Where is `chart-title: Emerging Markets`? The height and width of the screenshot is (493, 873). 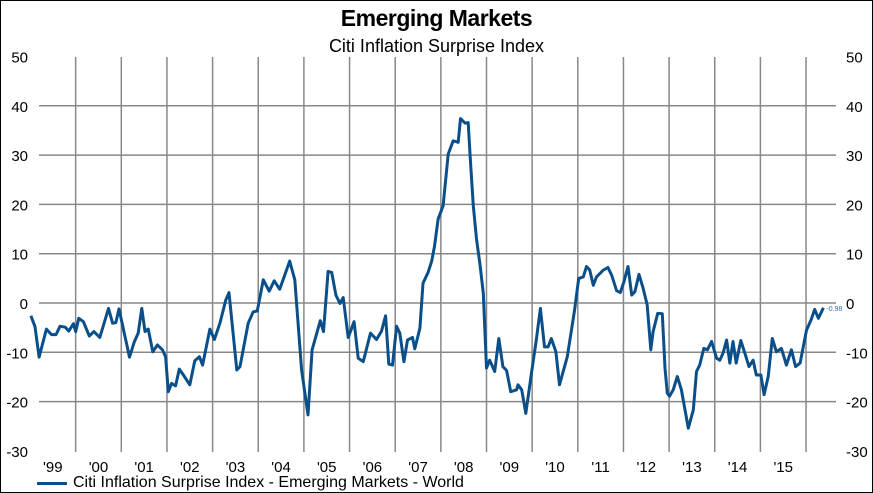 chart-title: Emerging Markets is located at coordinates (436, 18).